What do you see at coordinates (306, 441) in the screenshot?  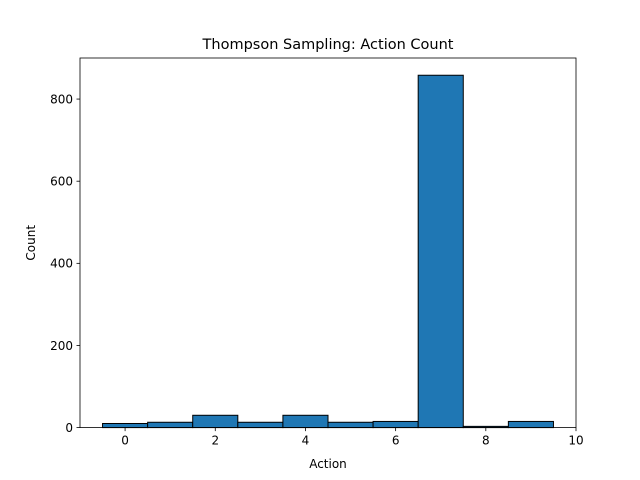 I see `x-tick-label: 4` at bounding box center [306, 441].